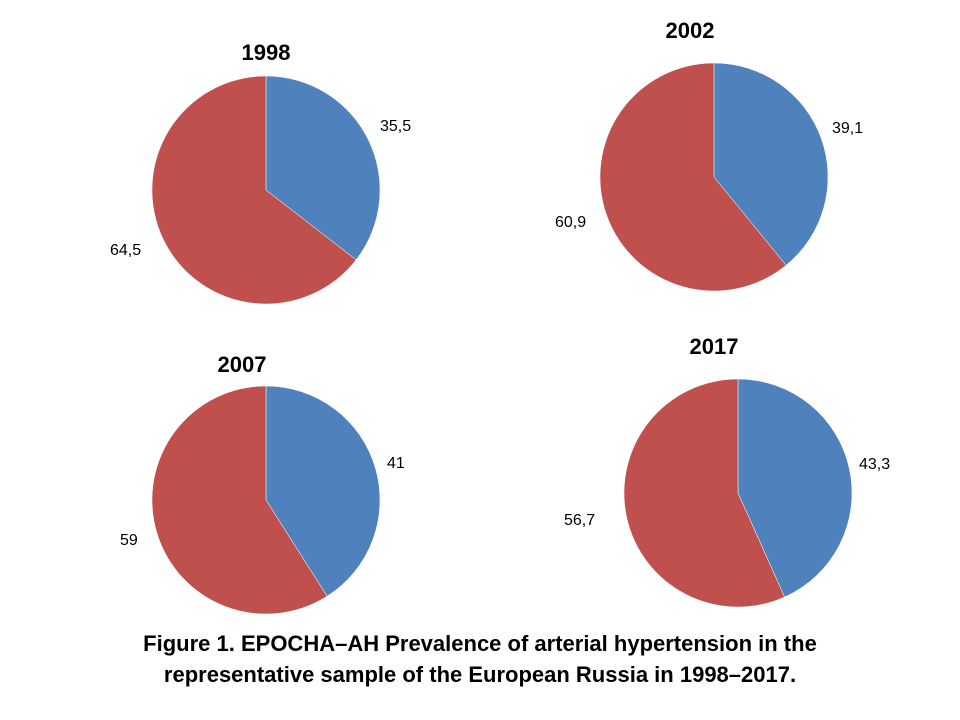 This screenshot has height=720, width=960. I want to click on pie-1998-title: 1998, so click(266, 52).